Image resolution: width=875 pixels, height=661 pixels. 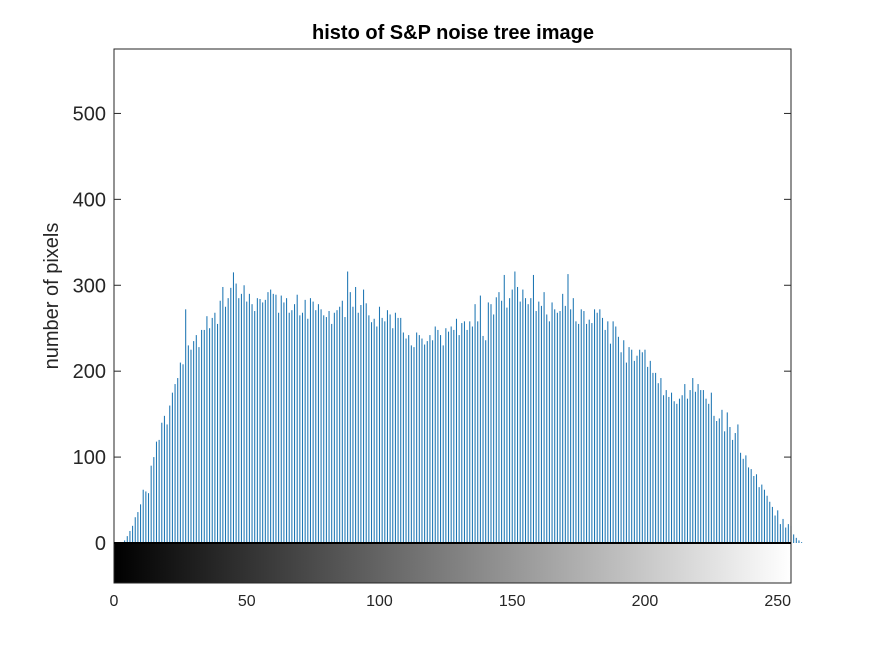 I want to click on y-tick-label: 500, so click(x=89, y=114).